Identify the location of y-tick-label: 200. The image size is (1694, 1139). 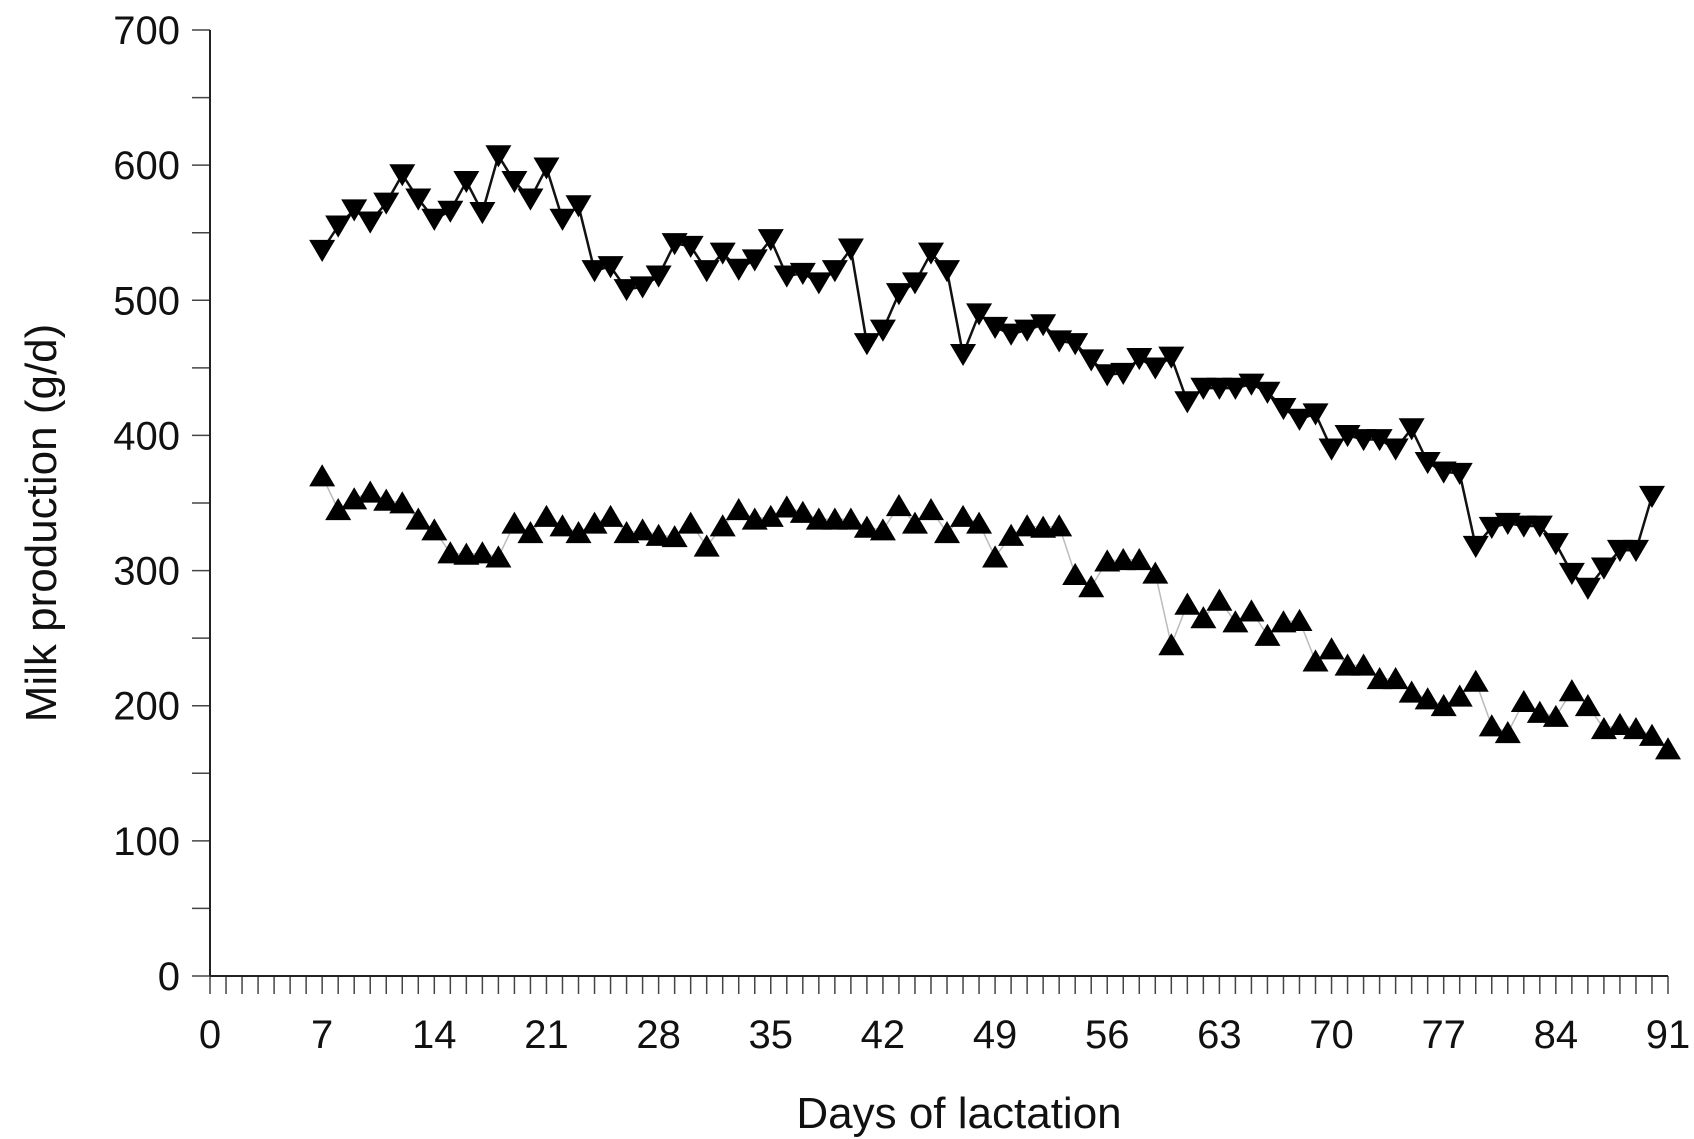
(146, 707).